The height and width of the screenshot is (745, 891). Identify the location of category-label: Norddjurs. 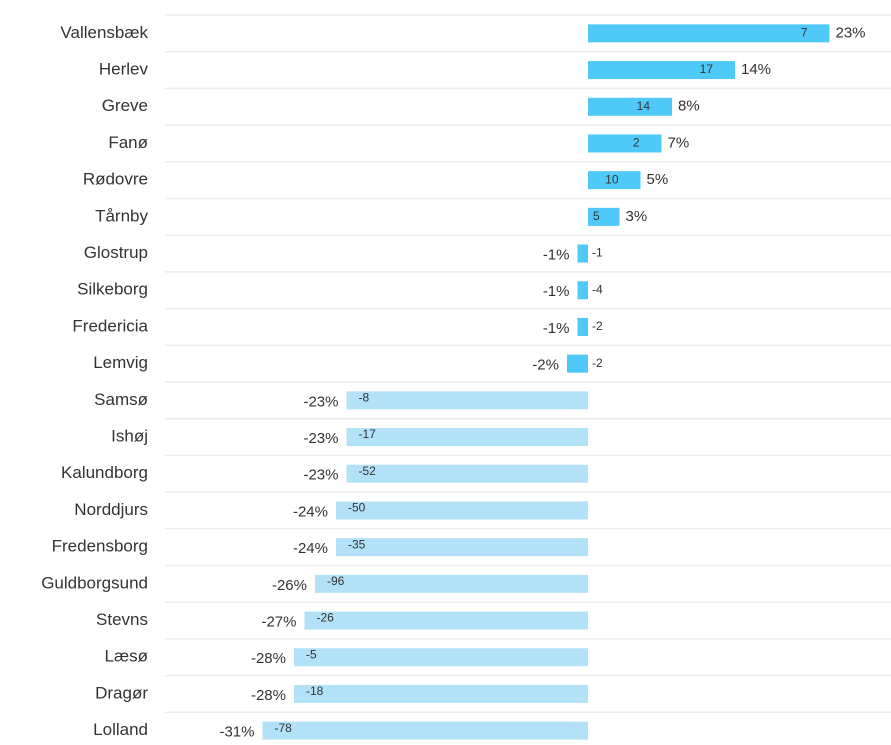
(111, 509).